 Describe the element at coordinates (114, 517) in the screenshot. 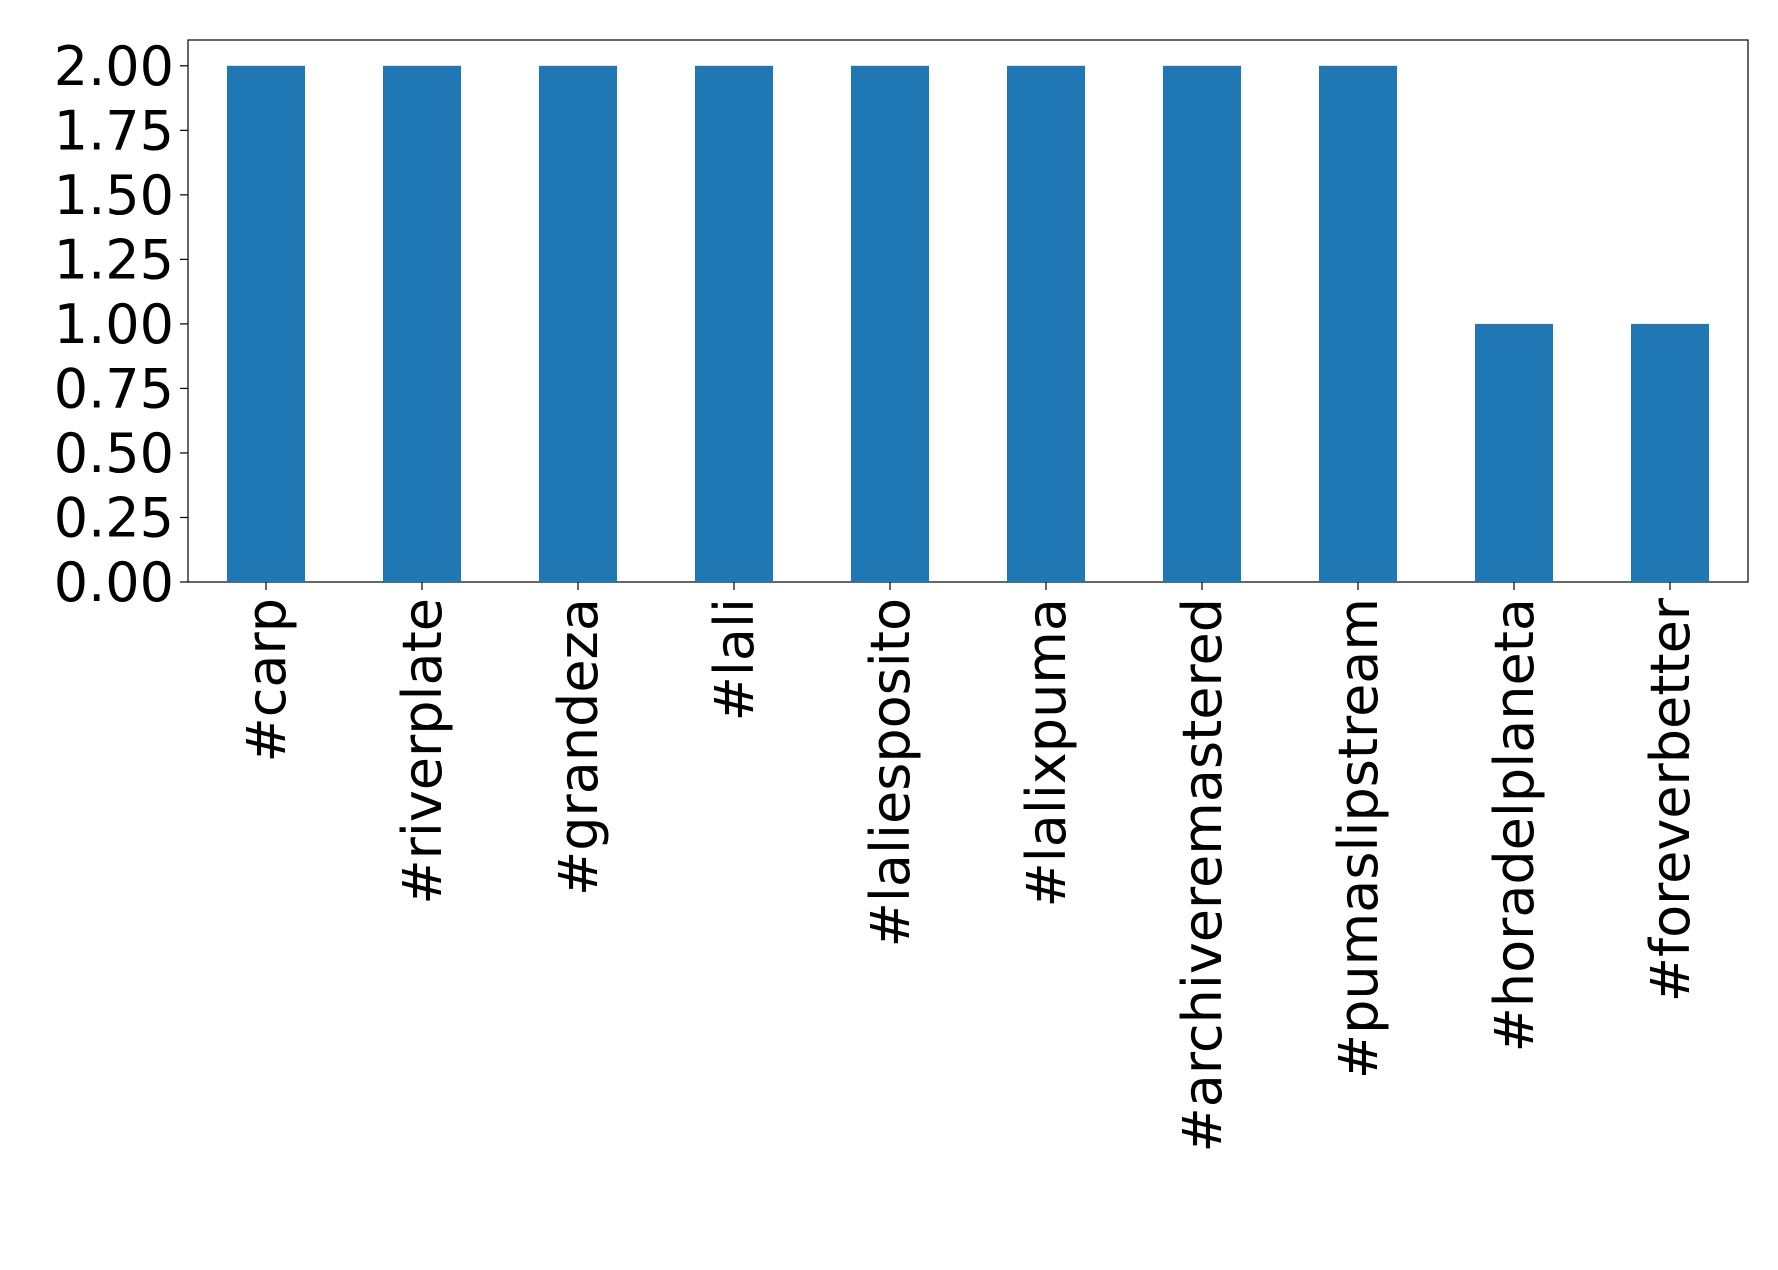

I see `y-tick-label: 0.25` at that location.